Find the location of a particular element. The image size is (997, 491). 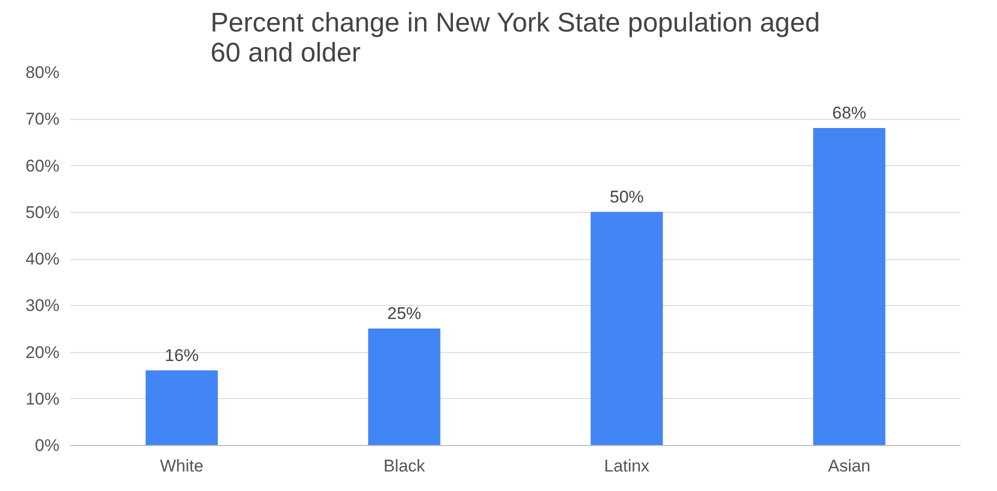

x-tick-label: Latinx is located at coordinates (627, 466).